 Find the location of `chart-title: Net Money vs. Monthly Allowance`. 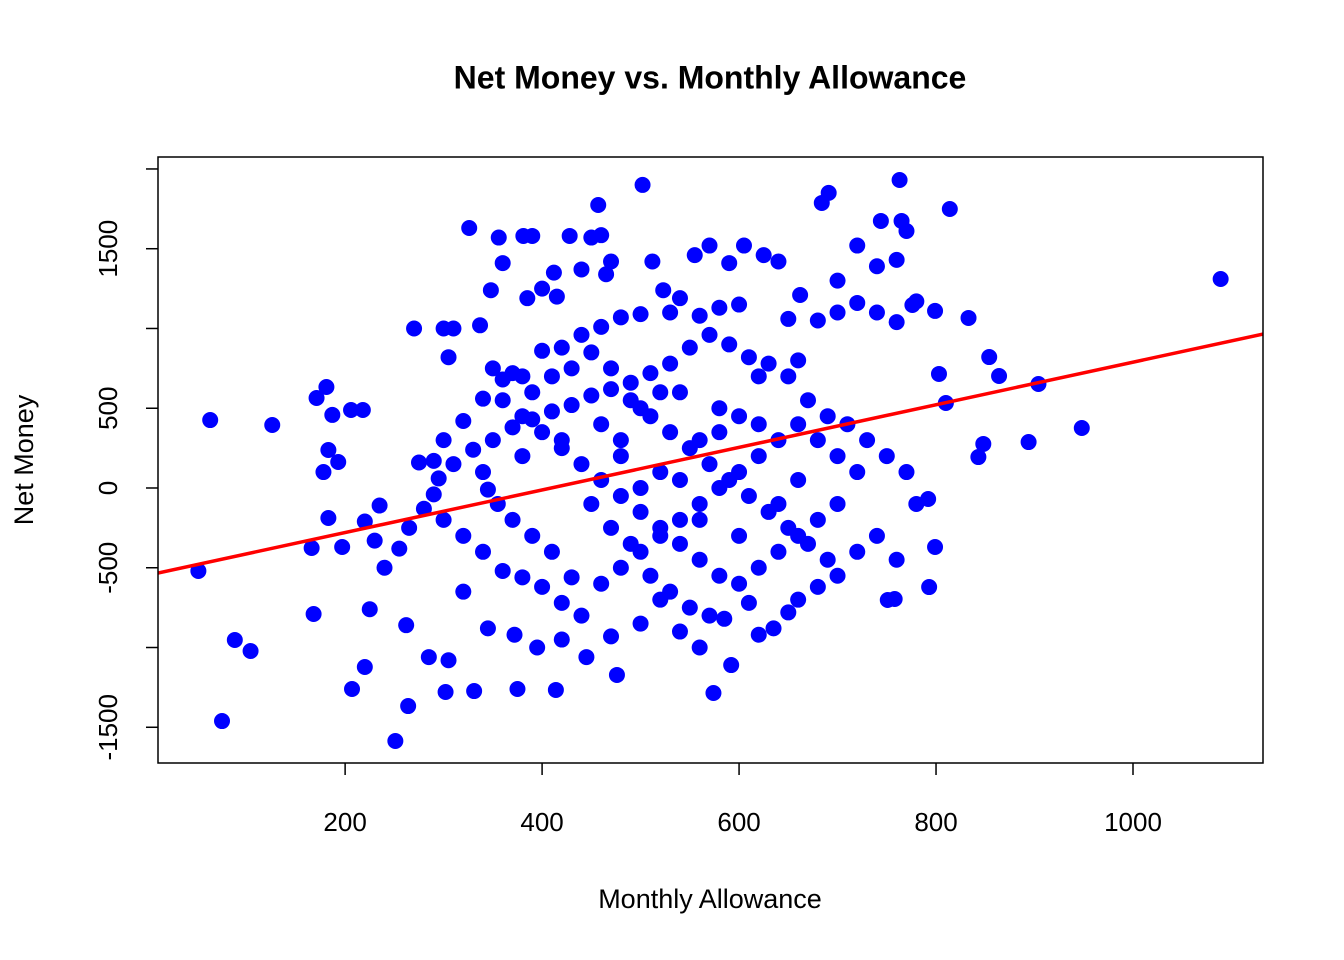

chart-title: Net Money vs. Monthly Allowance is located at coordinates (710, 77).